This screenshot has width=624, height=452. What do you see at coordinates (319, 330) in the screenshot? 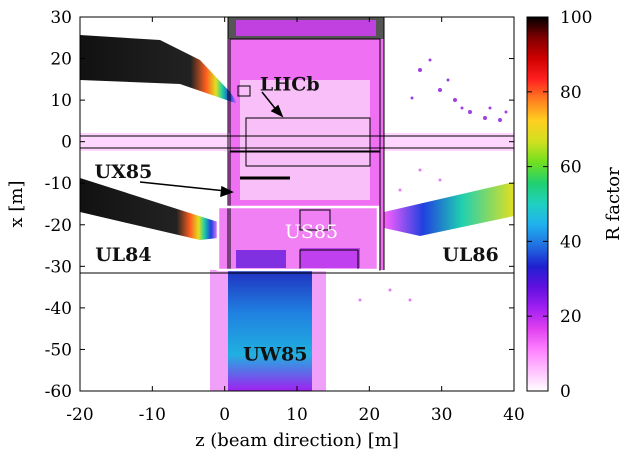
I see `shaft-uw85-halo-right` at bounding box center [319, 330].